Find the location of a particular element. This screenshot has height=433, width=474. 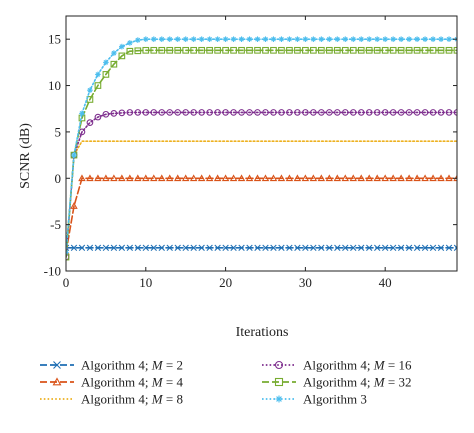

x-tick-label: 0 is located at coordinates (66, 282).